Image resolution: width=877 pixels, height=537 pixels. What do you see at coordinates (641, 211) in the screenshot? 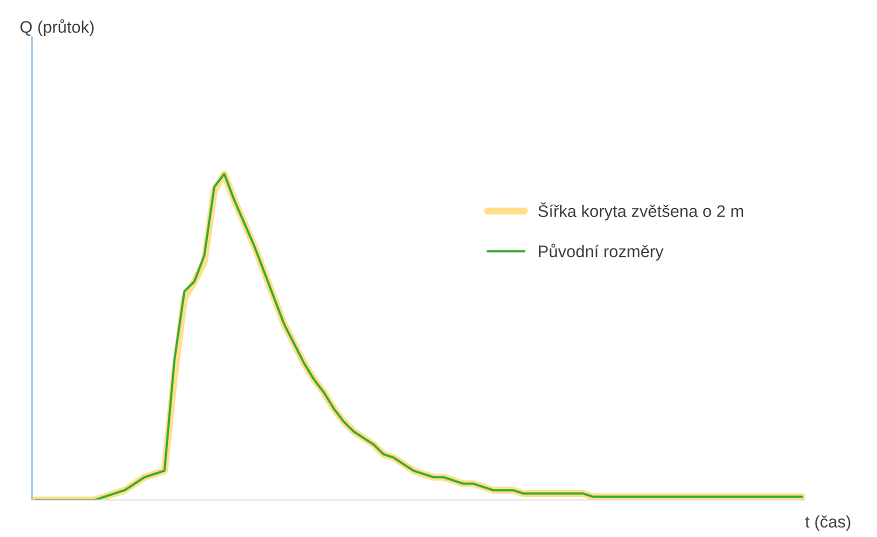
I see `legend-label: Šířka koryta zvětšena o 2 m` at bounding box center [641, 211].